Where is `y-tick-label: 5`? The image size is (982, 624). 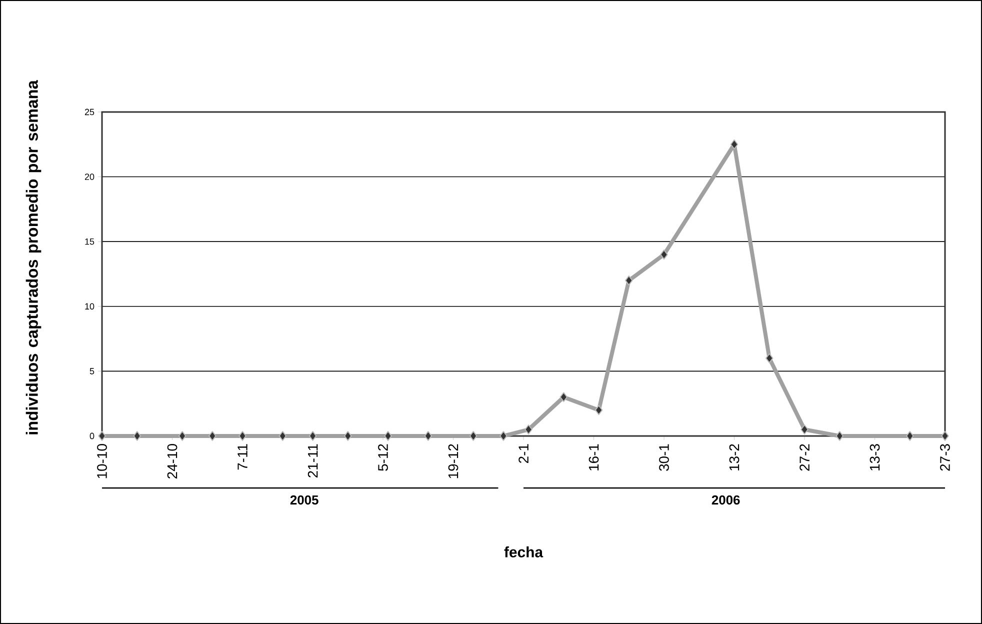 y-tick-label: 5 is located at coordinates (92, 371).